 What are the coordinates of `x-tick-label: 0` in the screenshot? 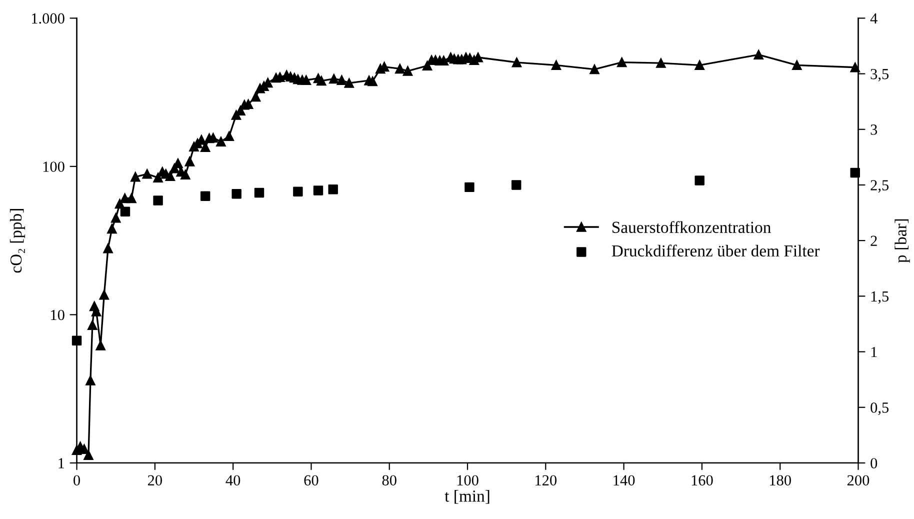 It's located at (77, 480).